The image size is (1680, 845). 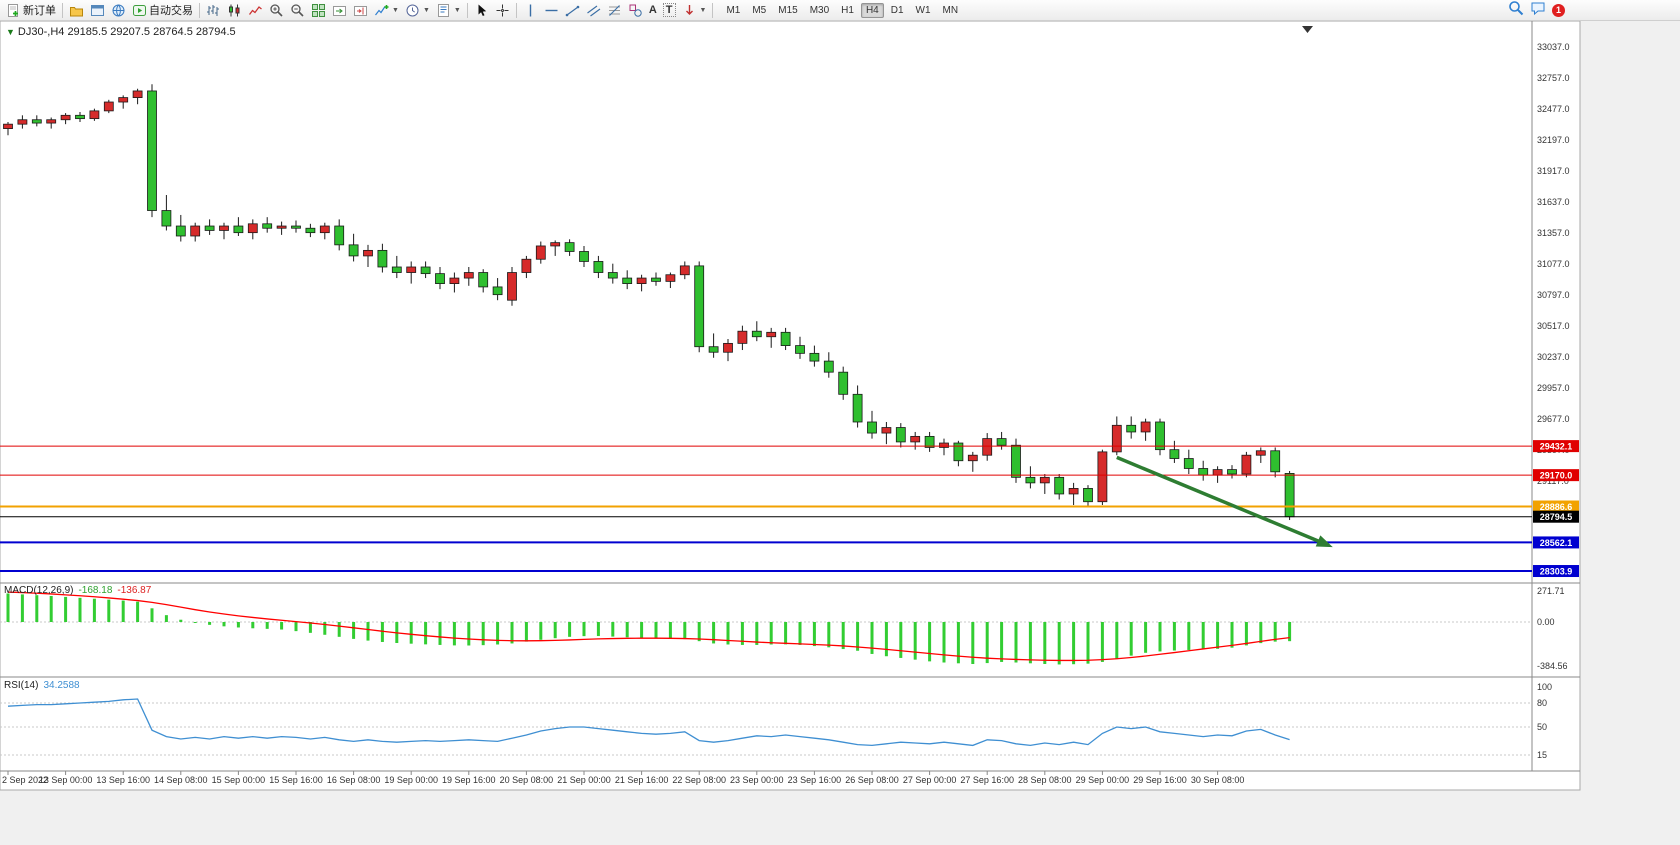 I want to click on text-tool-button: A, so click(x=653, y=10).